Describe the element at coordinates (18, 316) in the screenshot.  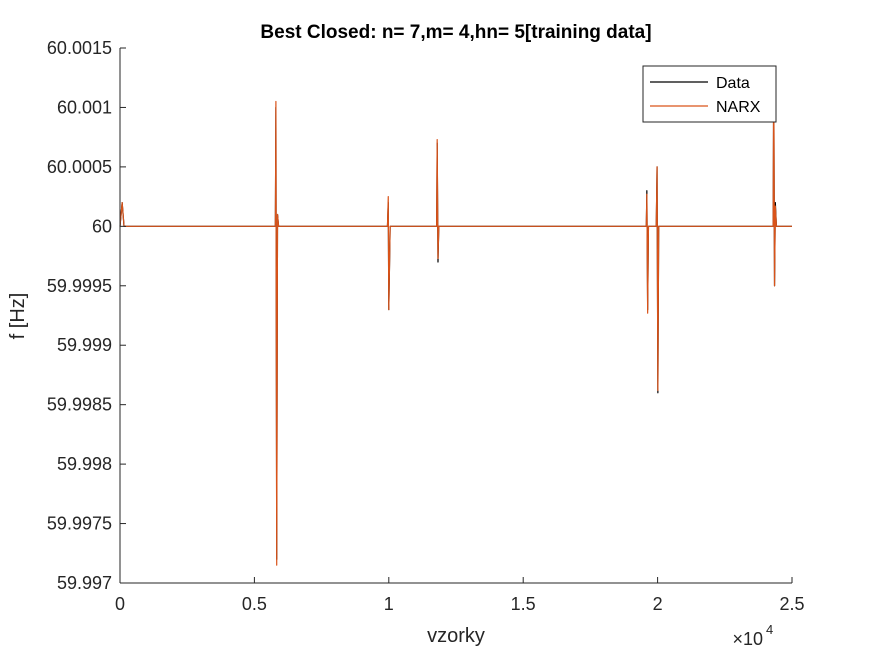
I see `y-axis-label: f [Hz]` at that location.